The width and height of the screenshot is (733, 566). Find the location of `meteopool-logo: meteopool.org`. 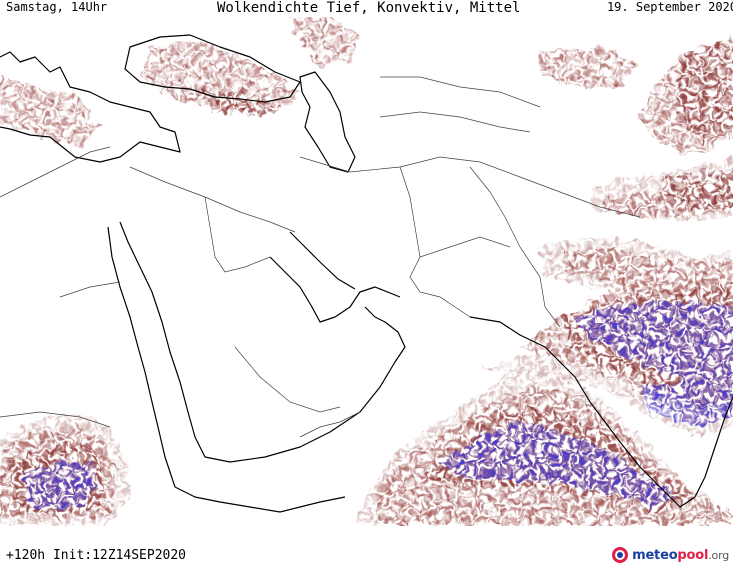

meteopool-logo: meteopool.org is located at coordinates (670, 555).